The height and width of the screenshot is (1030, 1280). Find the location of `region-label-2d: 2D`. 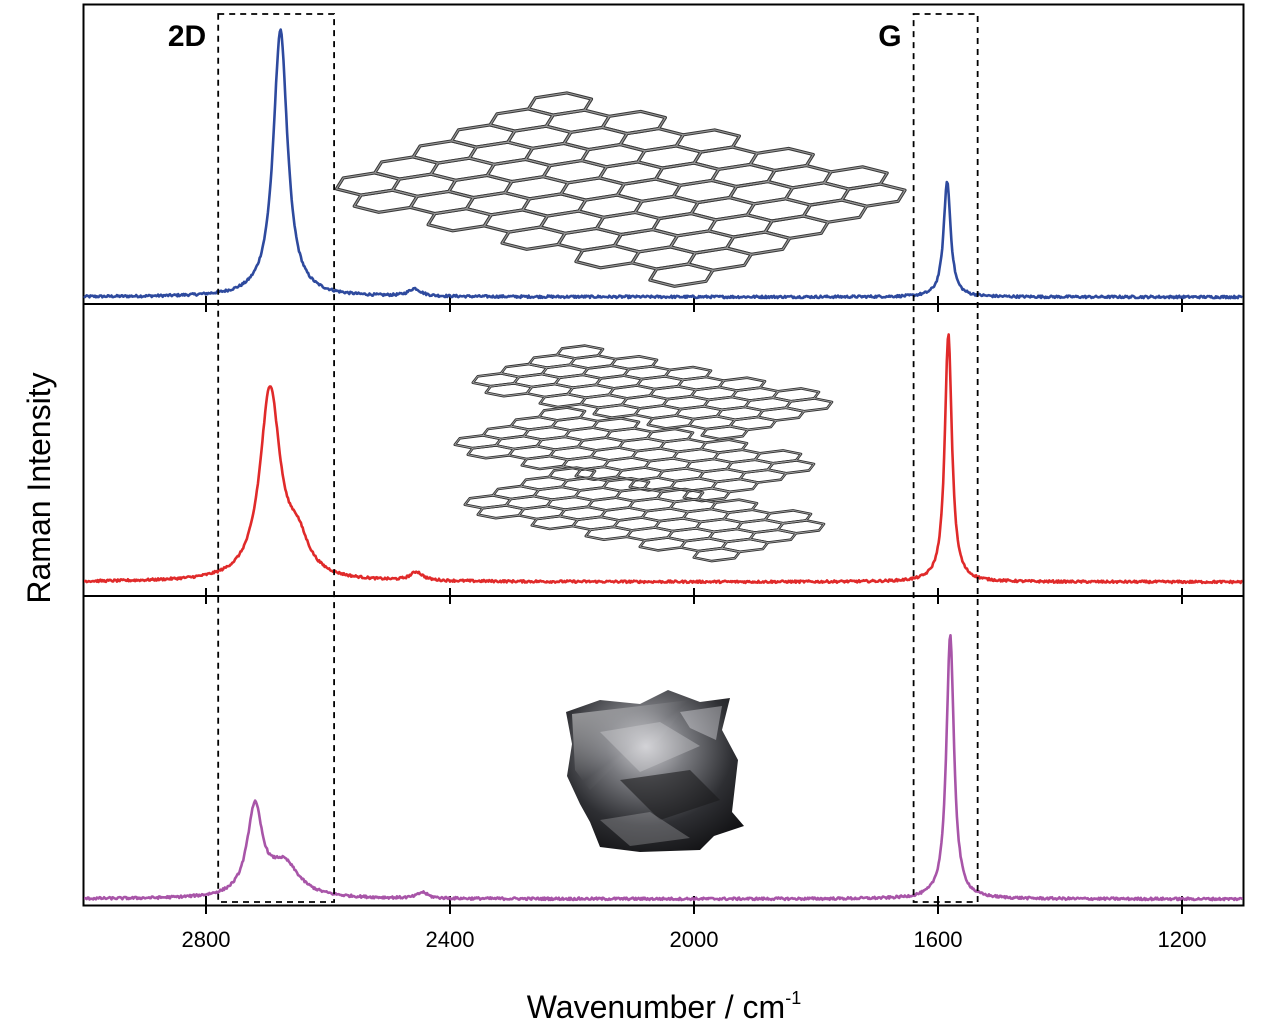

region-label-2d: 2D is located at coordinates (187, 36).